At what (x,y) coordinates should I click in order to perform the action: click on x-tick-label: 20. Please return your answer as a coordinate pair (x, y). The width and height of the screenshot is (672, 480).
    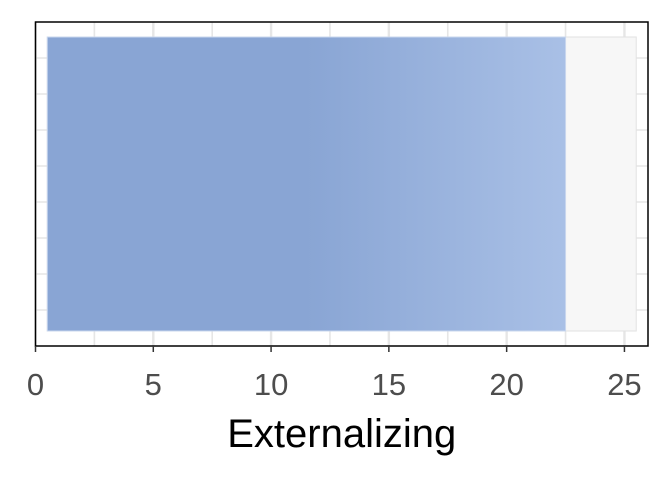
    Looking at the image, I should click on (506, 384).